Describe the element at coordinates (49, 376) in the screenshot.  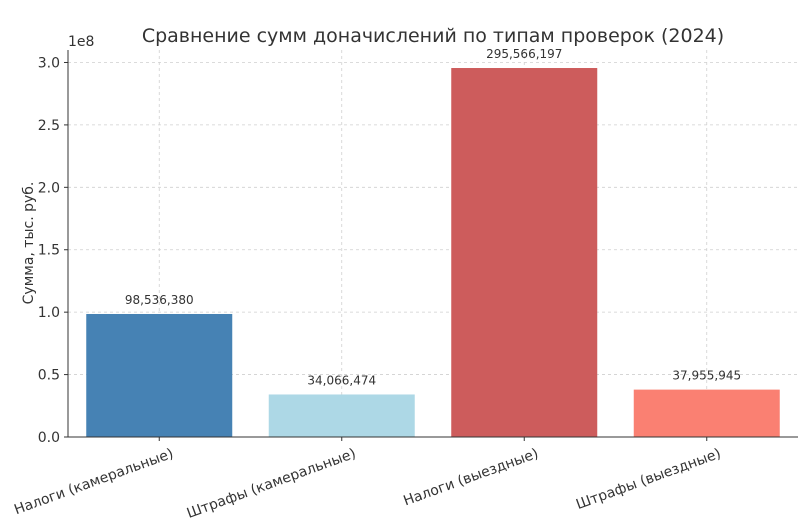
I see `y-tick-label: 0.5` at that location.